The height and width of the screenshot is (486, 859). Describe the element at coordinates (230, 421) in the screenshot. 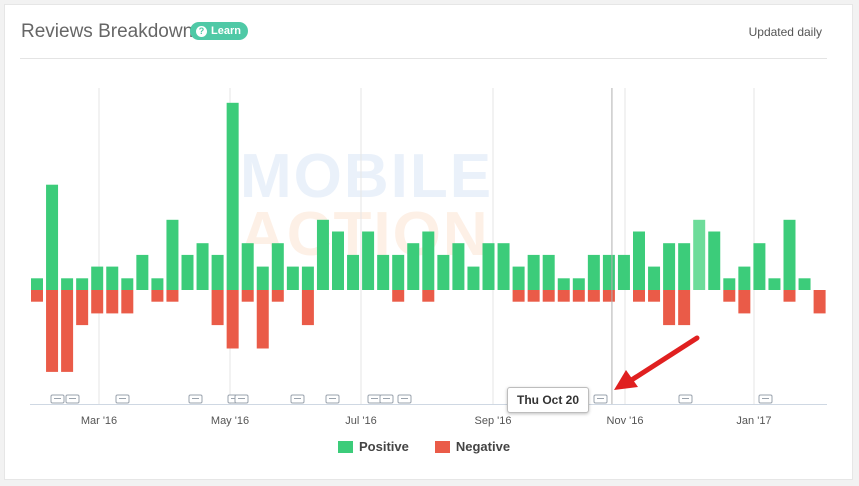

I see `x-tick-label: May '16` at that location.